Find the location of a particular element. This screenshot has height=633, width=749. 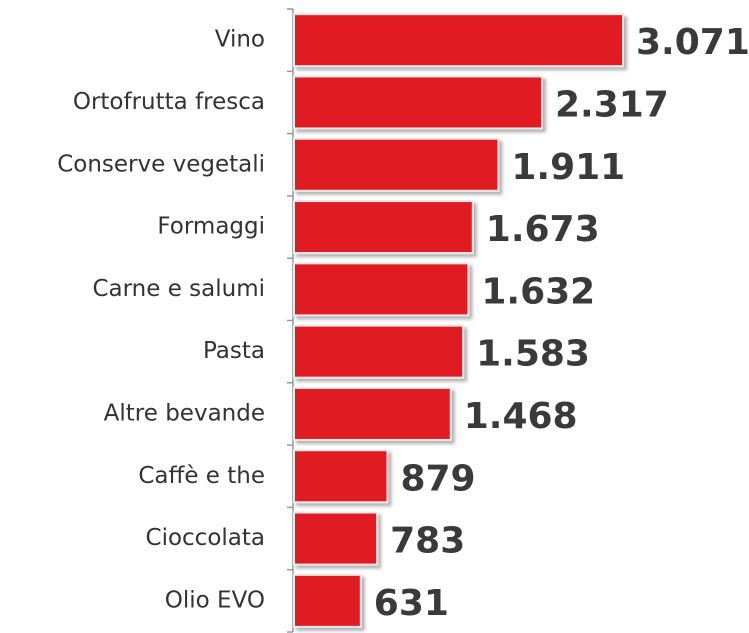

category-label: Altre bevande is located at coordinates (184, 413).